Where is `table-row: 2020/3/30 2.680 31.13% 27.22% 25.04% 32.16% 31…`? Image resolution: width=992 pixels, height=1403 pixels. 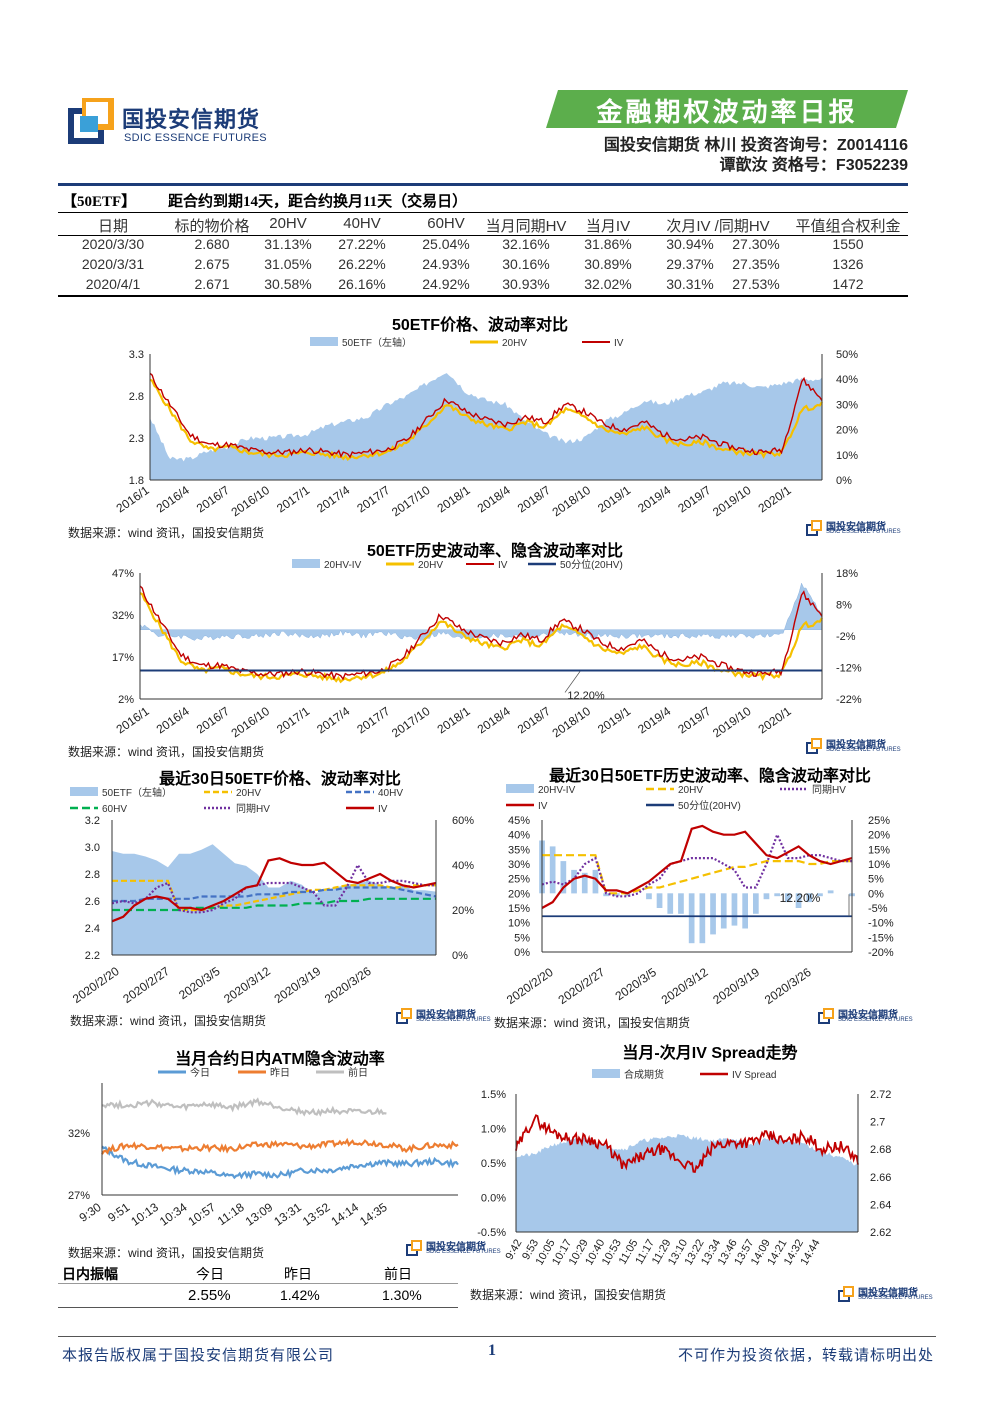 table-row: 2020/3/30 2.680 31.13% 27.22% 25.04% 32.16% 31… is located at coordinates (483, 246).